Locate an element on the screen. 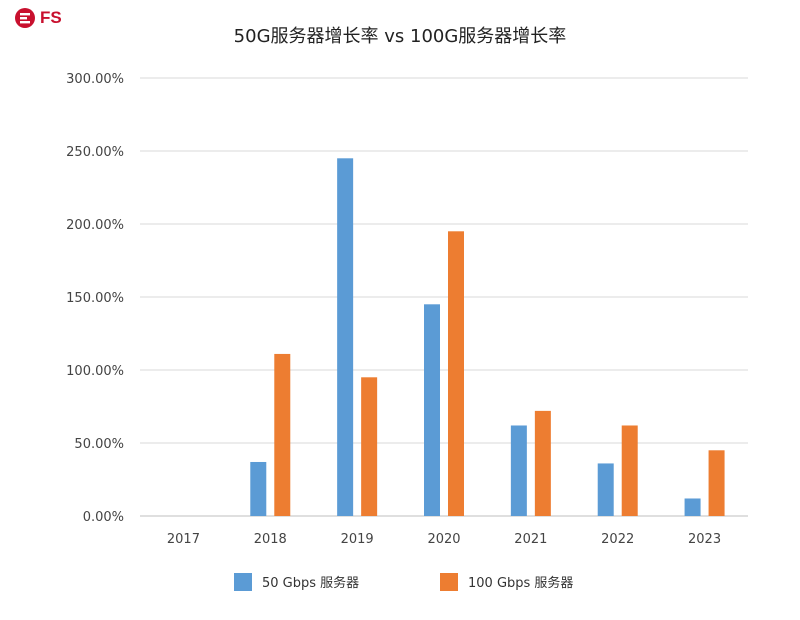  bar-100g-2023 is located at coordinates (716, 483).